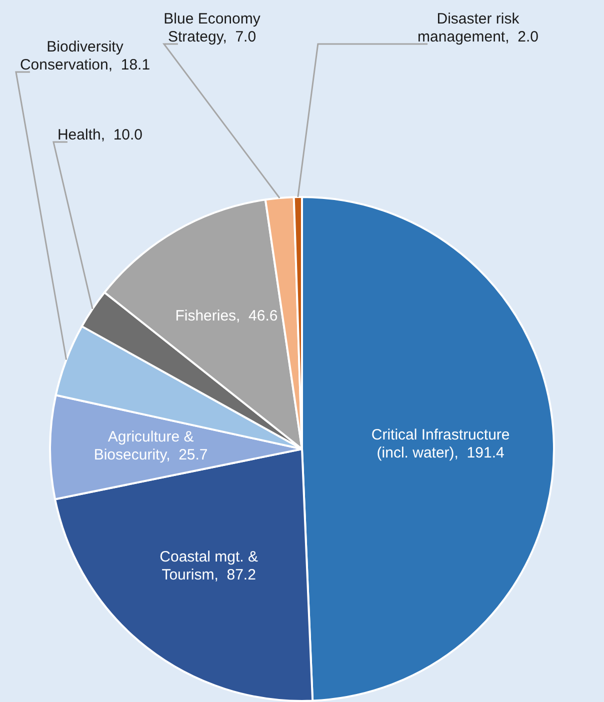 This screenshot has height=702, width=604. I want to click on slice-label: Fisheries, 46.6, so click(226, 316).